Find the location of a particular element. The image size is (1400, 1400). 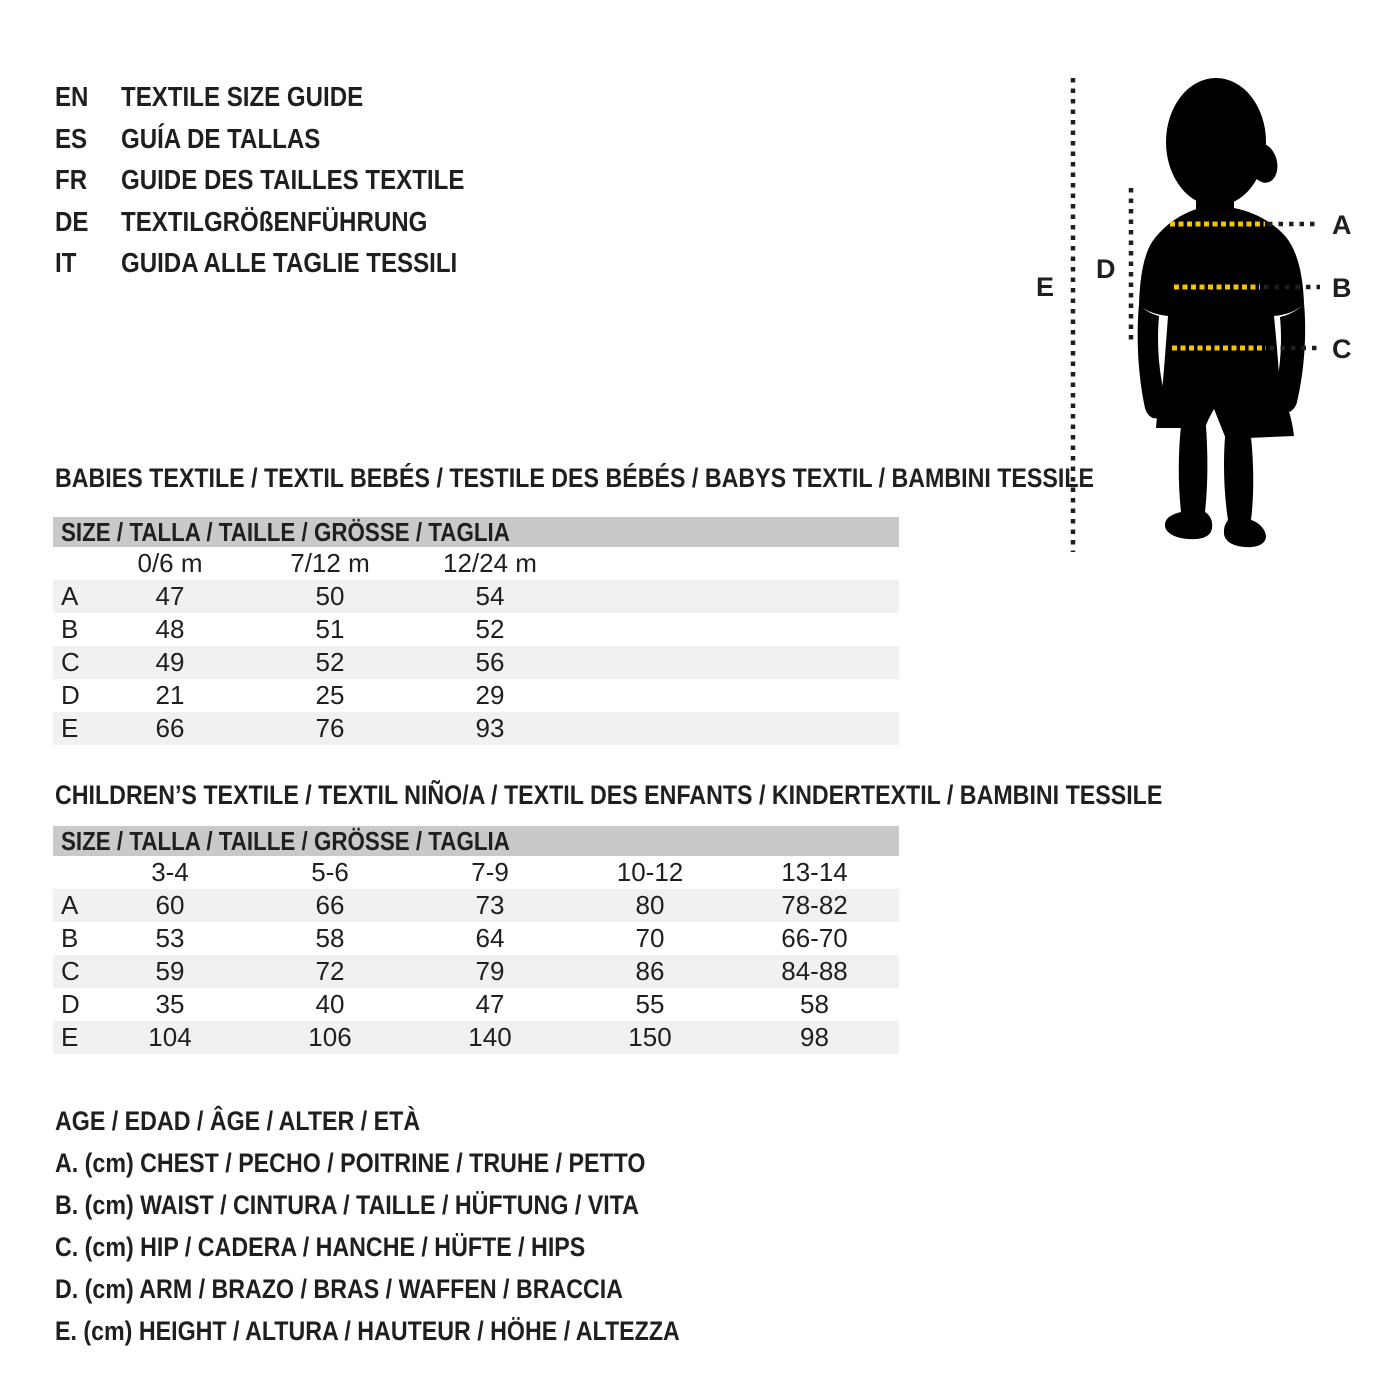

cell: 73 is located at coordinates (490, 905).